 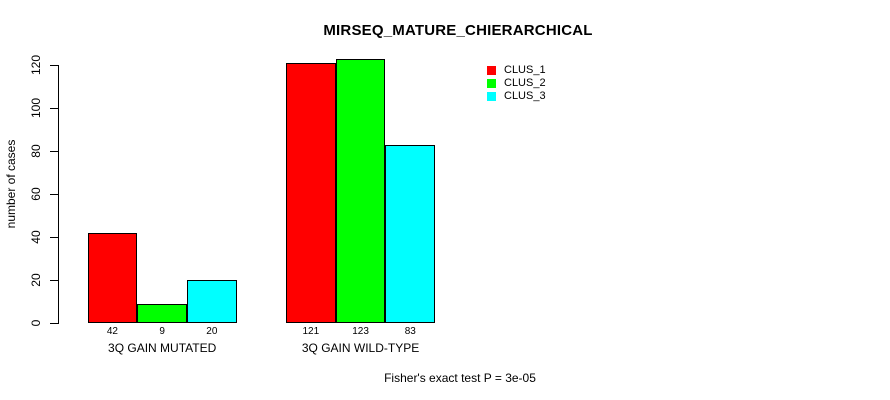 I want to click on legend-item: CLUS_2, so click(x=516, y=83).